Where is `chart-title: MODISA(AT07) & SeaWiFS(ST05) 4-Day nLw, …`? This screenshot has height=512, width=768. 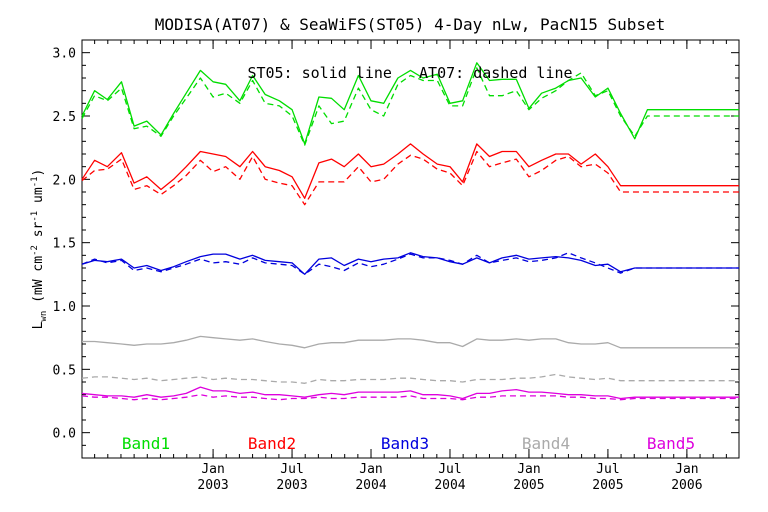
chart-title: MODISA(AT07) & SeaWiFS(ST05) 4-Day nLw, … is located at coordinates (410, 24).